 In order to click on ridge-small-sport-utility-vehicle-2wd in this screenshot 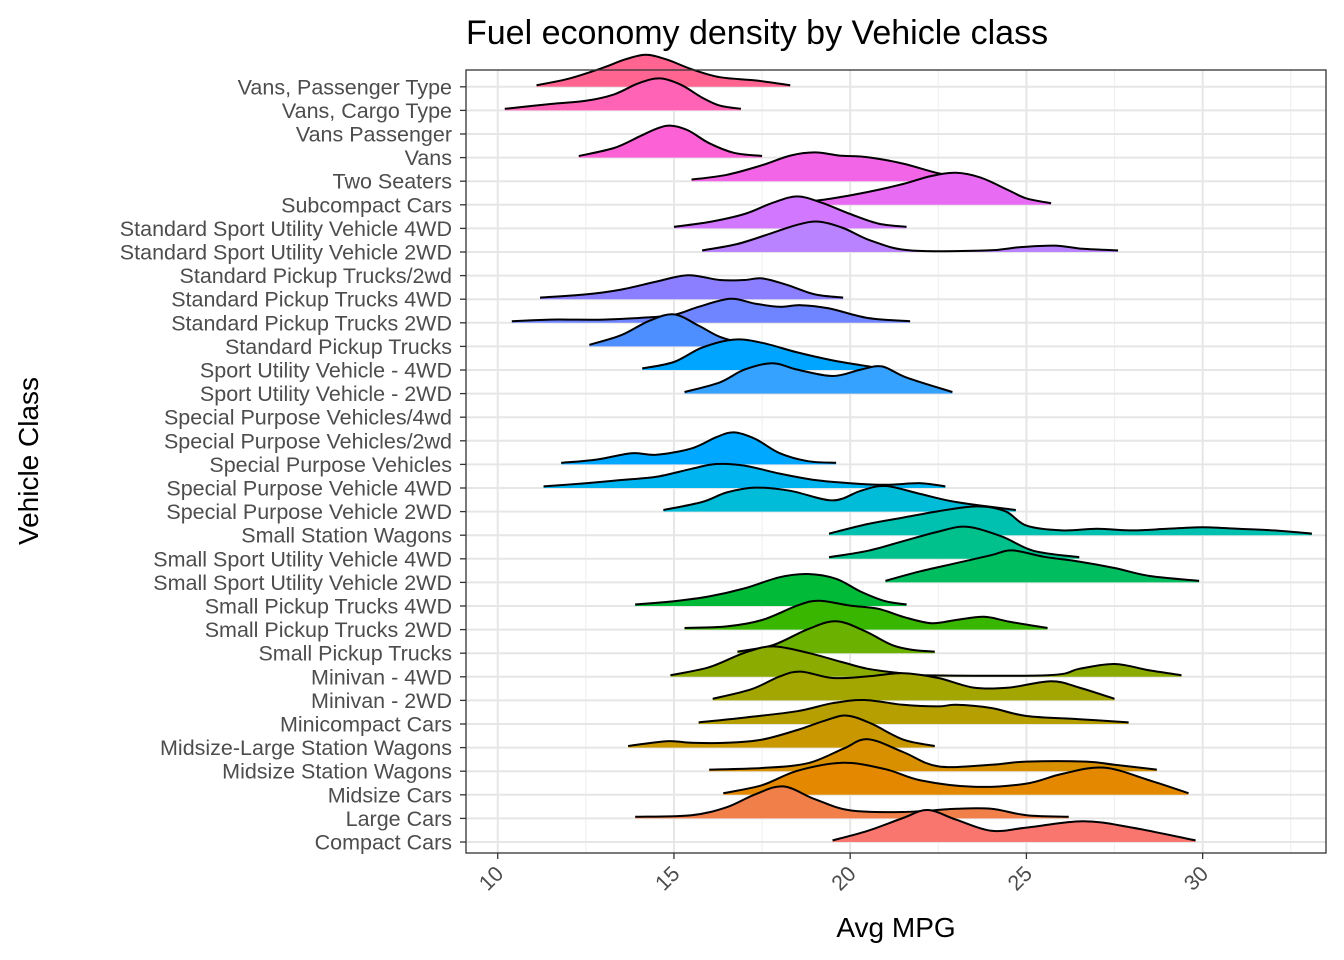, I will do `click(1042, 566)`.